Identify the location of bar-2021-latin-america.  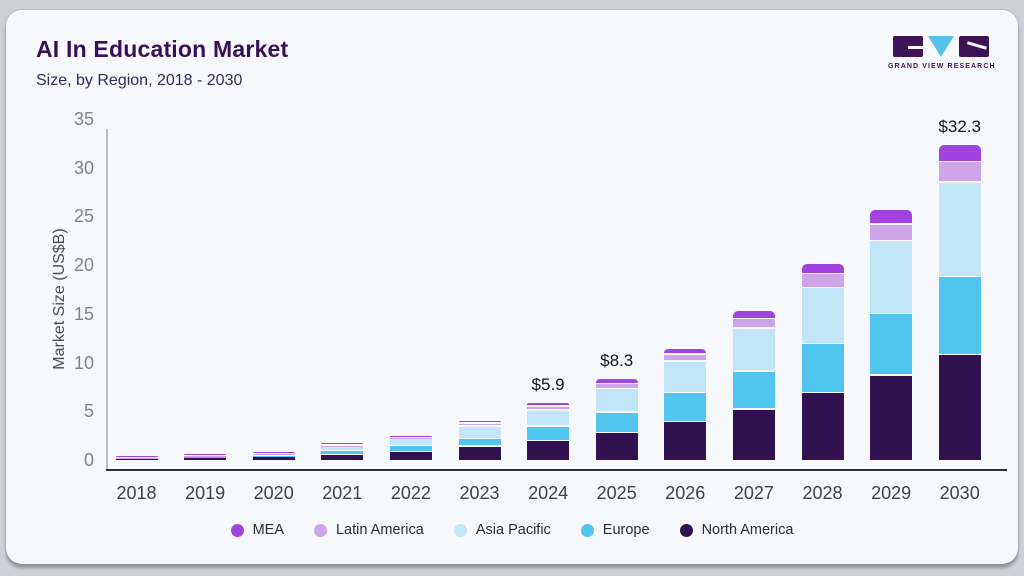
(342, 446).